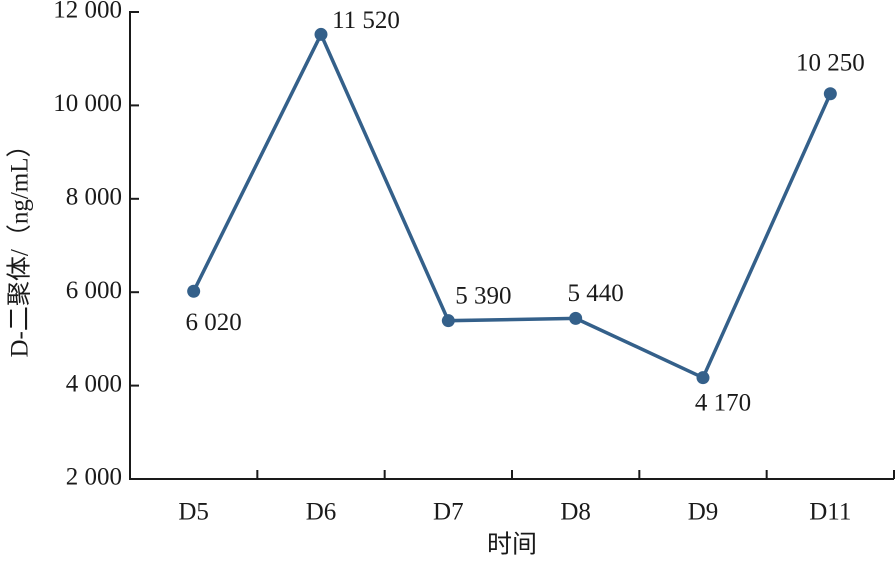 This screenshot has height=563, width=896. Describe the element at coordinates (448, 512) in the screenshot. I see `x-tick-label: D7` at that location.